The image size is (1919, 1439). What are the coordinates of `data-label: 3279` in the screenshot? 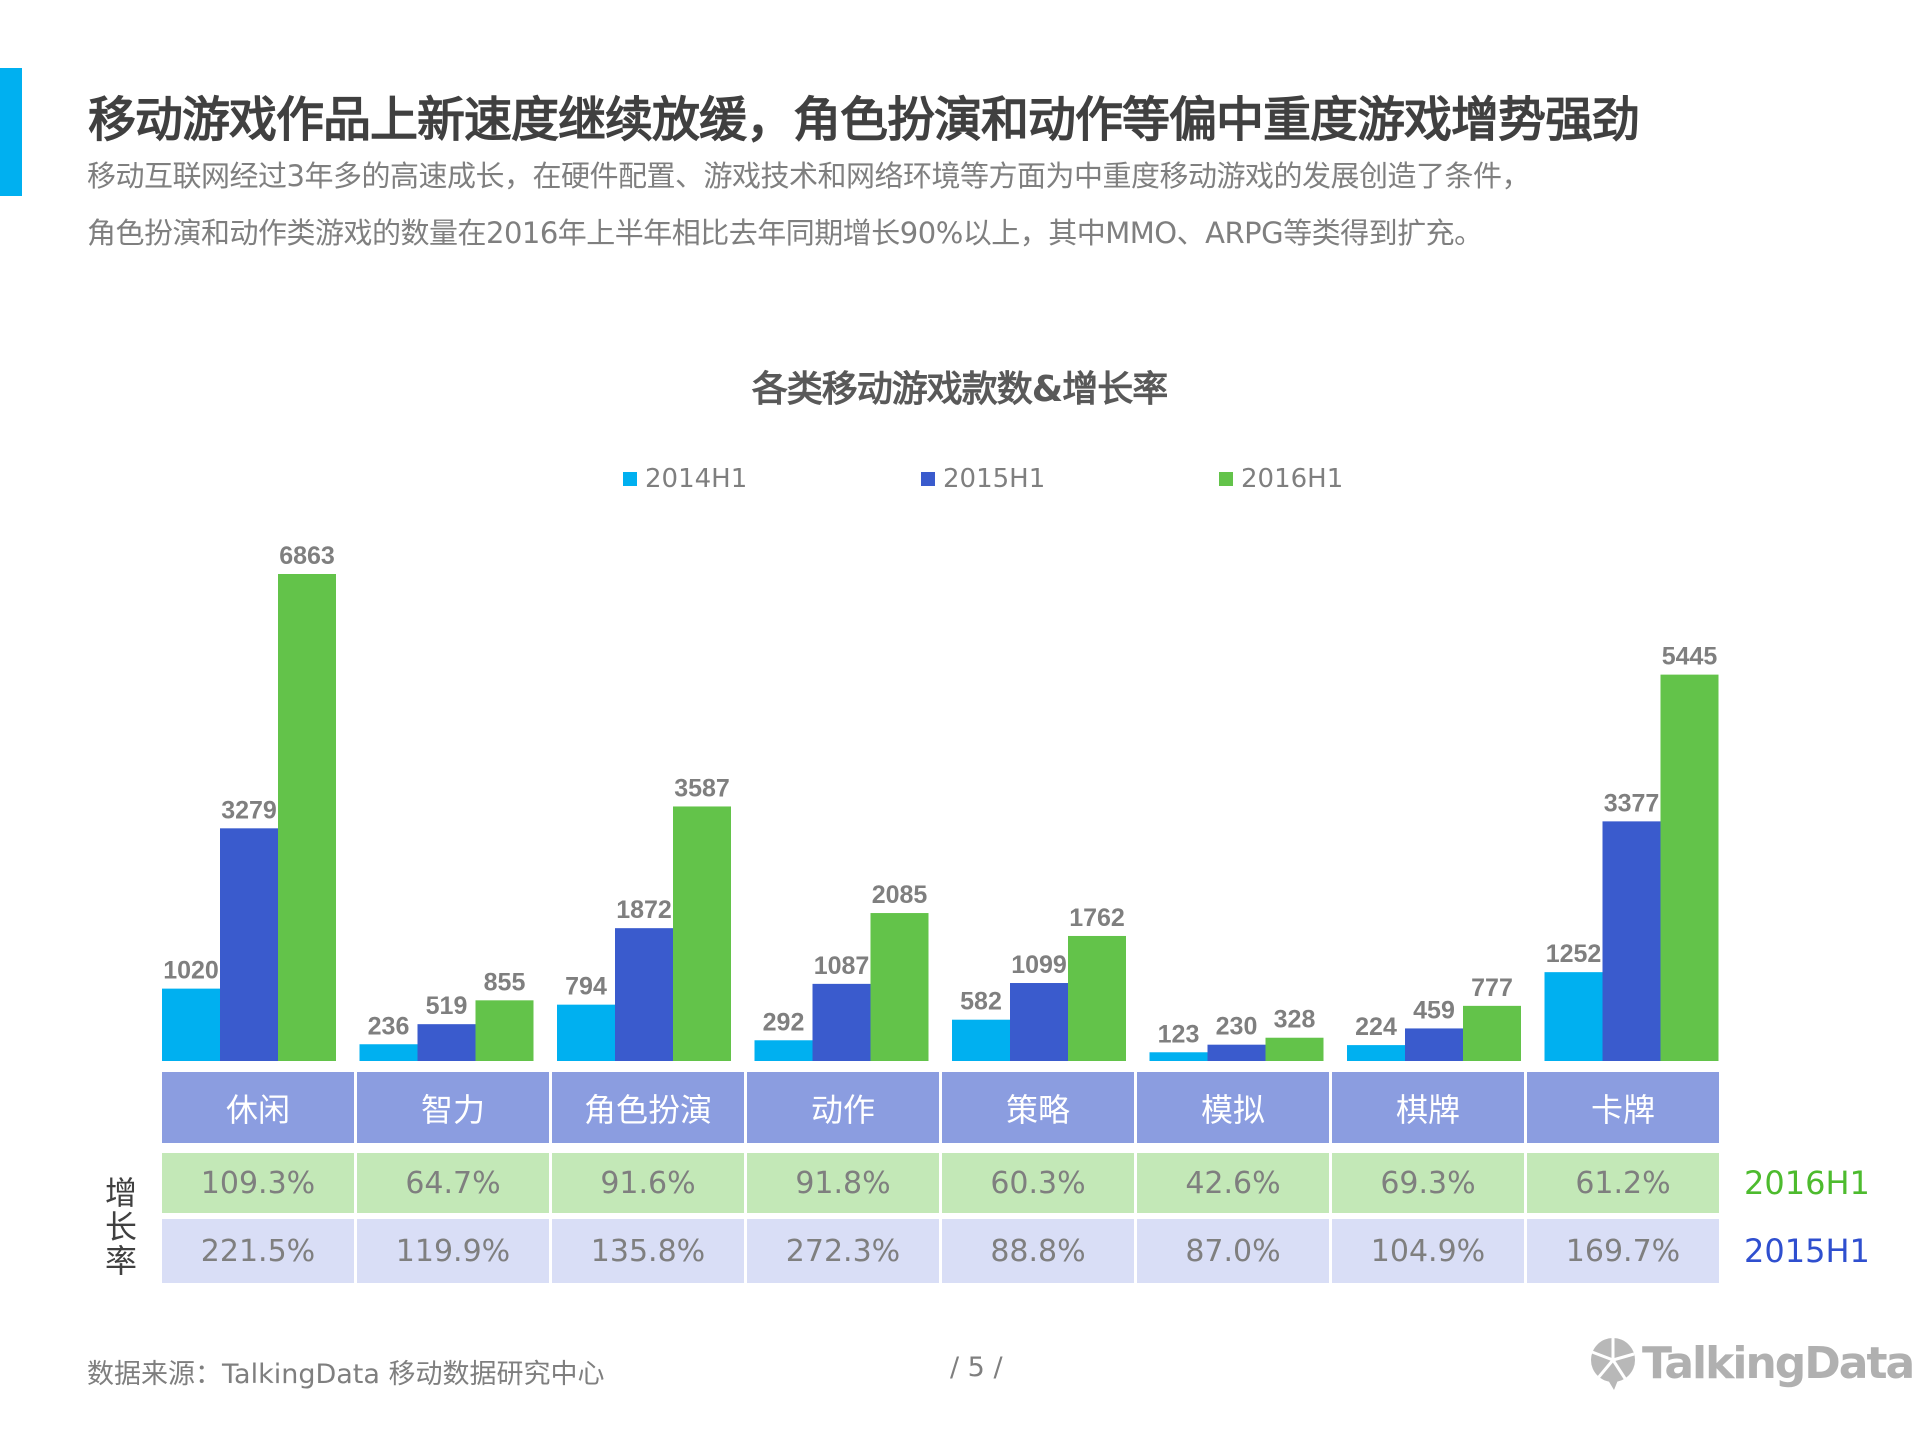 It's located at (249, 810).